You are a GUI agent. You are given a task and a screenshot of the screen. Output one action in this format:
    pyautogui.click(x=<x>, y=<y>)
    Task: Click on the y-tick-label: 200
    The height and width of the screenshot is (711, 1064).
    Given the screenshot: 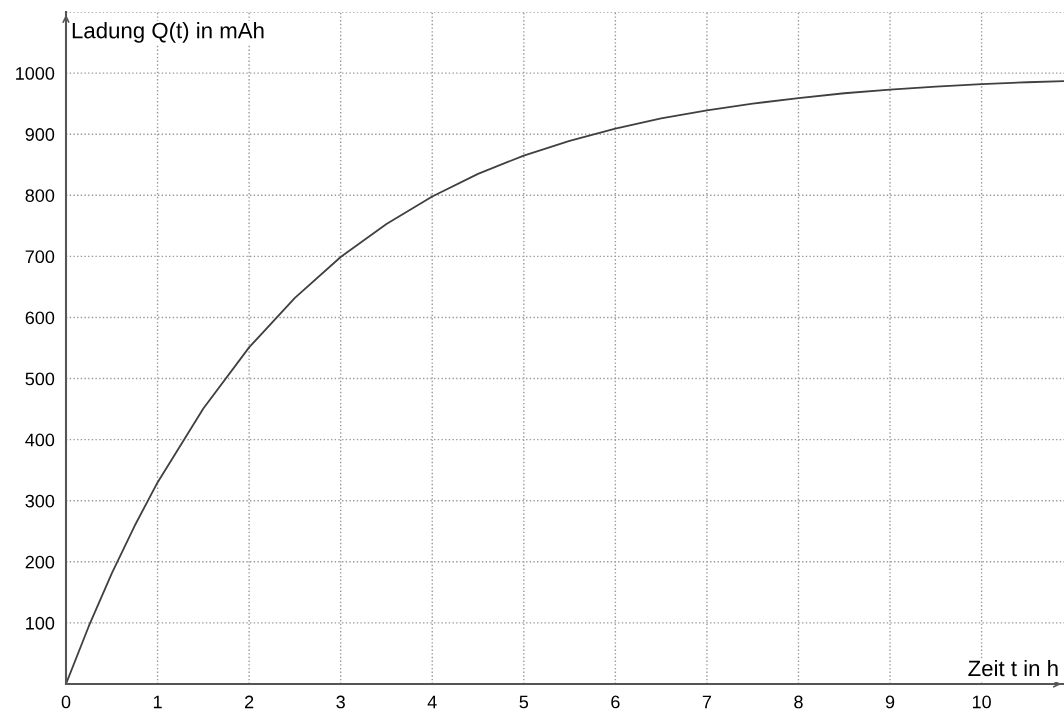 What is the action you would take?
    pyautogui.click(x=40, y=562)
    